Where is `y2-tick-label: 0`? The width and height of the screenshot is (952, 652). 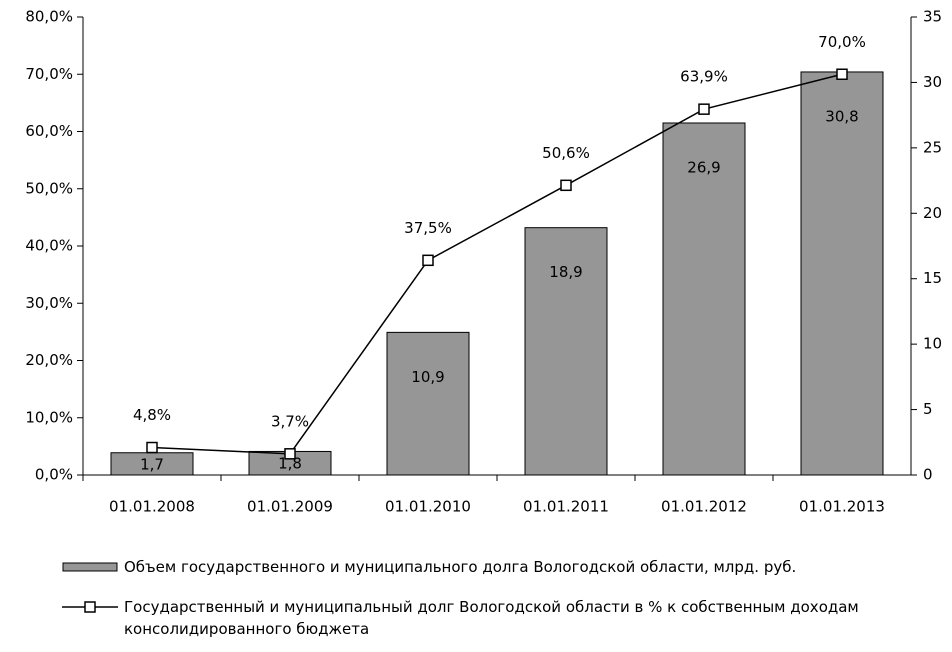 y2-tick-label: 0 is located at coordinates (928, 475).